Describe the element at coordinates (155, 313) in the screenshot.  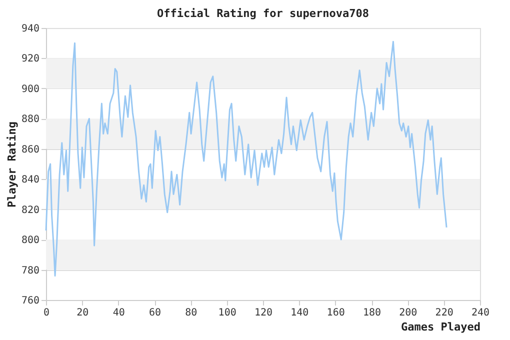
I see `x-tick-label: 60` at that location.